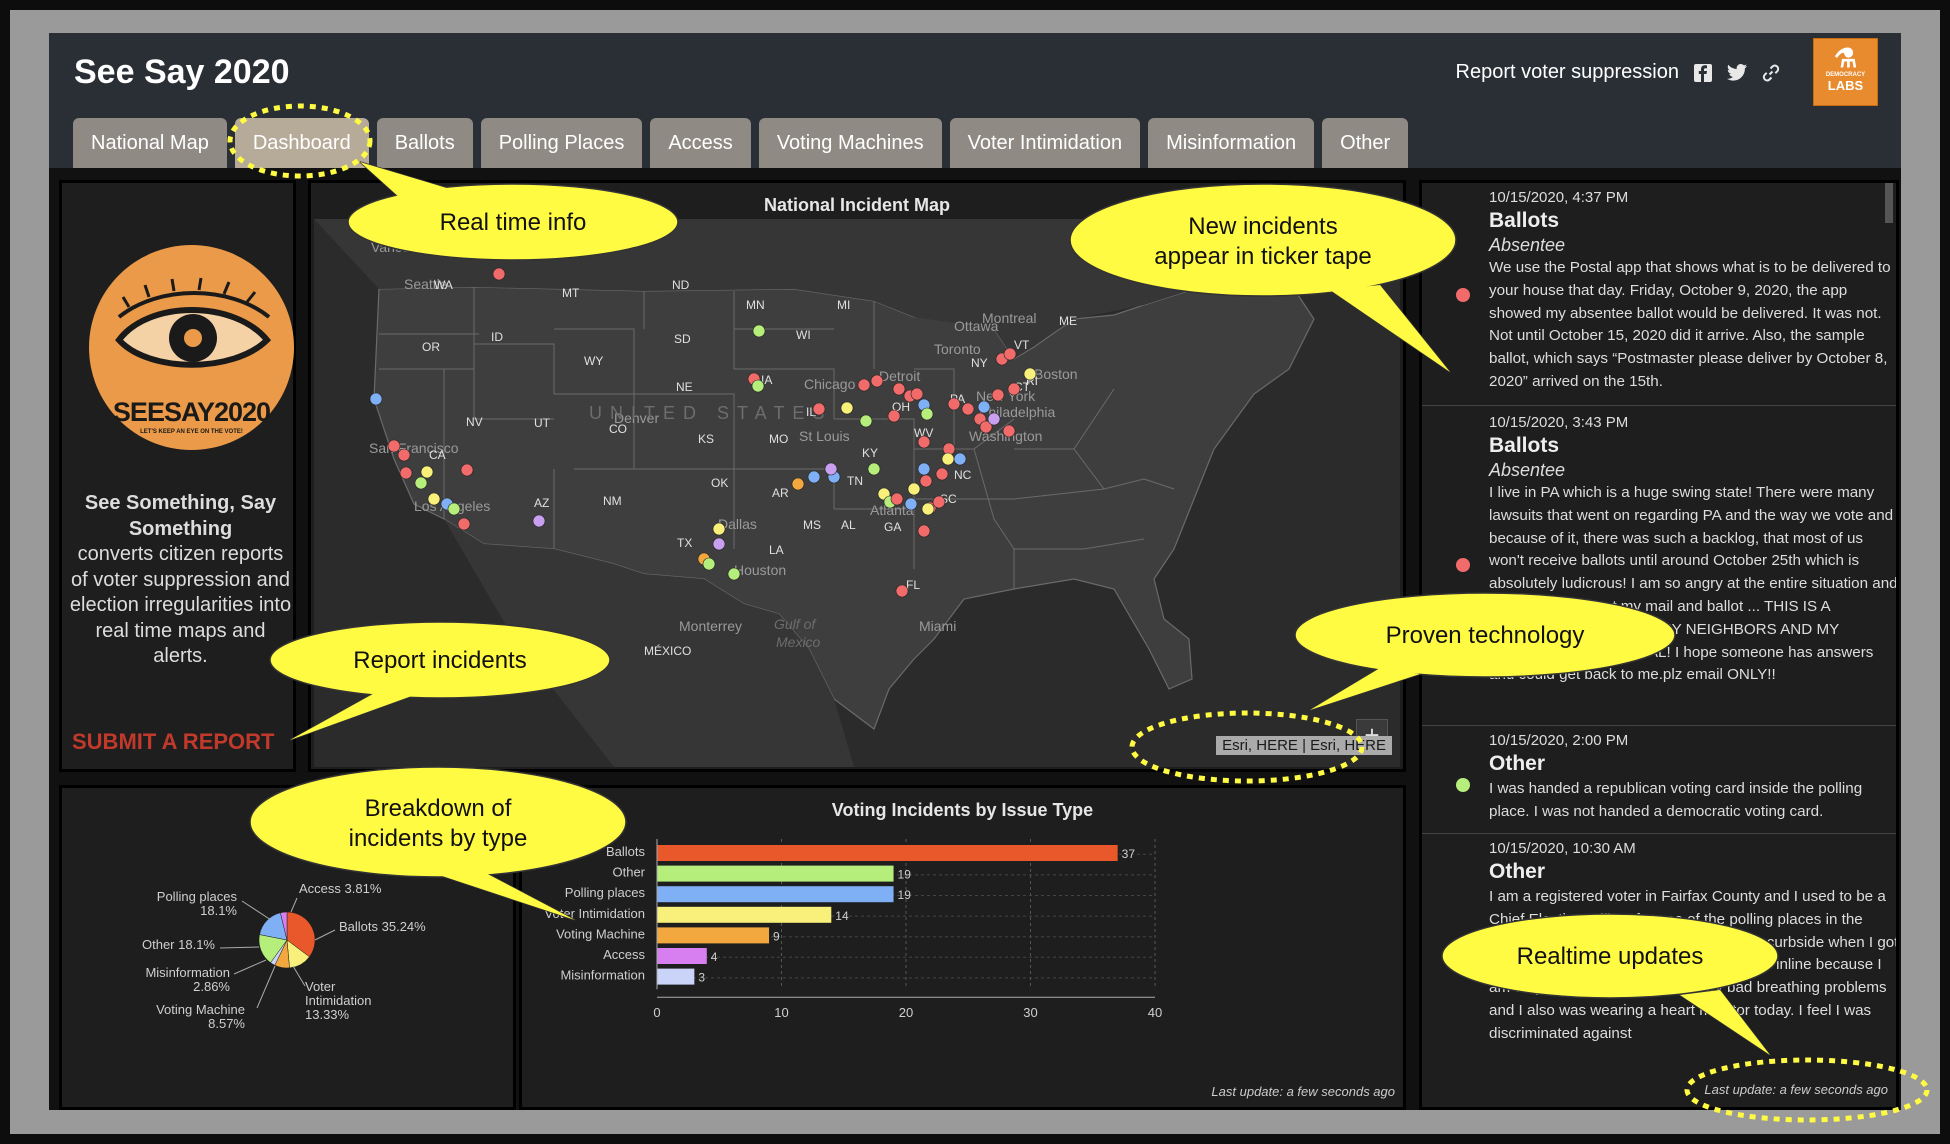 The width and height of the screenshot is (1950, 1144). I want to click on tab-dashboard: Dashboard, so click(301, 143).